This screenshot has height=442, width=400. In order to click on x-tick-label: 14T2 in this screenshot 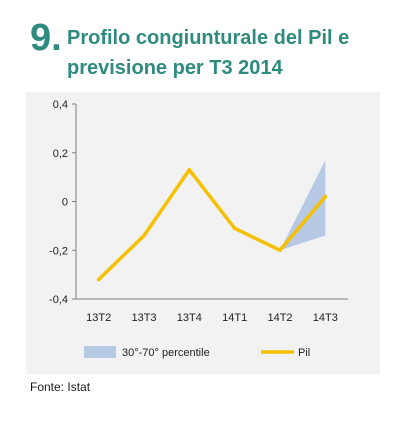, I will do `click(279, 318)`.